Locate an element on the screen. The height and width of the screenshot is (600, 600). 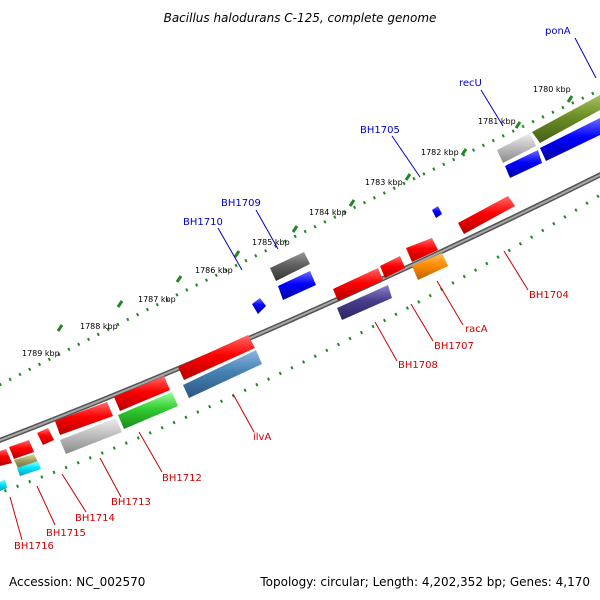
kbp-label: 1785 kbp is located at coordinates (271, 242).